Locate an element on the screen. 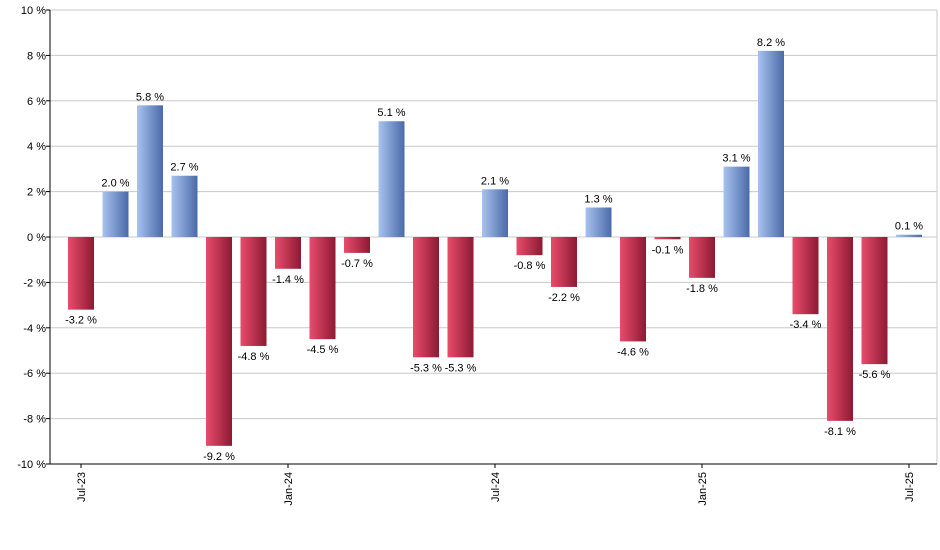  data-label-may-24: -5.3 % is located at coordinates (426, 368).